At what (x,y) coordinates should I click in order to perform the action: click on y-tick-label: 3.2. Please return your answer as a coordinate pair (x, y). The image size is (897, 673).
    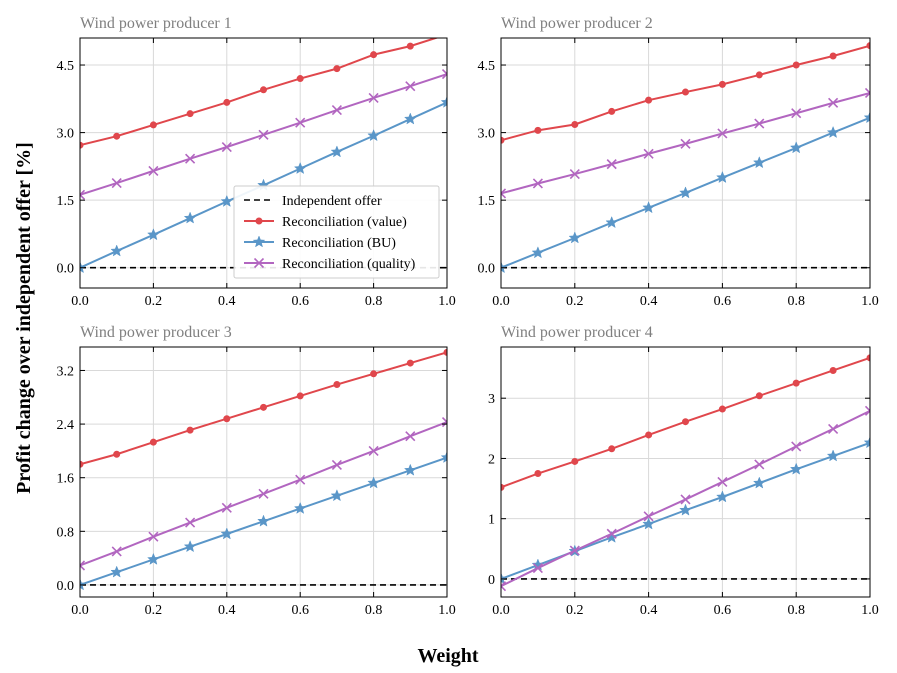
    Looking at the image, I should click on (66, 371).